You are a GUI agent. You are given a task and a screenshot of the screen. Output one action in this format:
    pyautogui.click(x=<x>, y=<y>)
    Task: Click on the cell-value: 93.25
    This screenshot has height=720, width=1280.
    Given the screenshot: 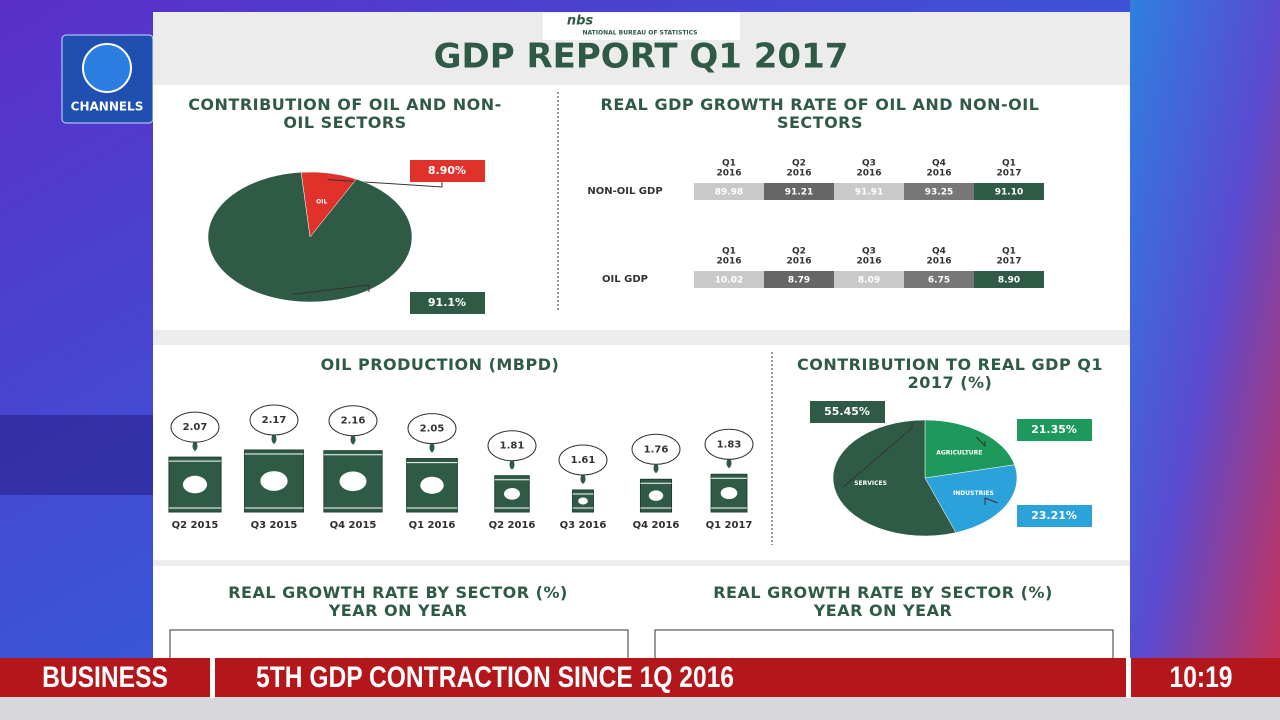 What is the action you would take?
    pyautogui.click(x=939, y=193)
    